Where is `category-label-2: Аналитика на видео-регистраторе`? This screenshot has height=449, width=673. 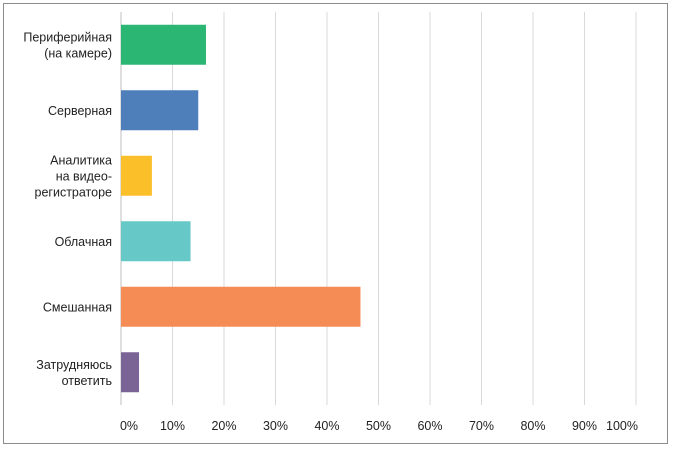
category-label-2: Аналитика на видео-регистраторе is located at coordinates (74, 176).